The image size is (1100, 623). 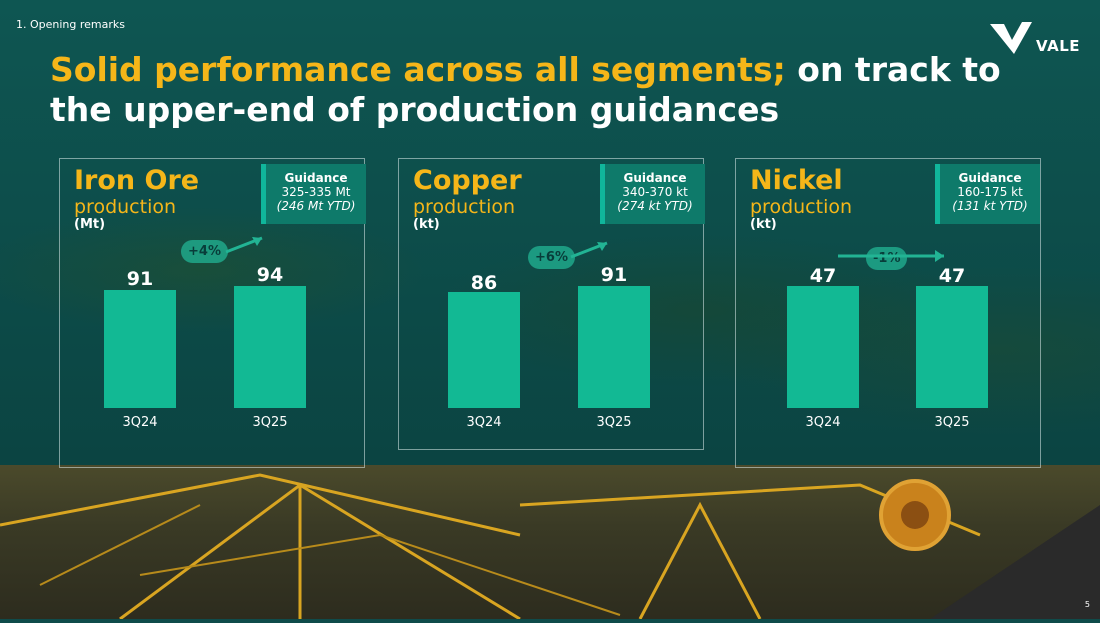 I want to click on guidance-box: Guidance 325-335 Mt (246 Mt YTD), so click(x=313, y=194).